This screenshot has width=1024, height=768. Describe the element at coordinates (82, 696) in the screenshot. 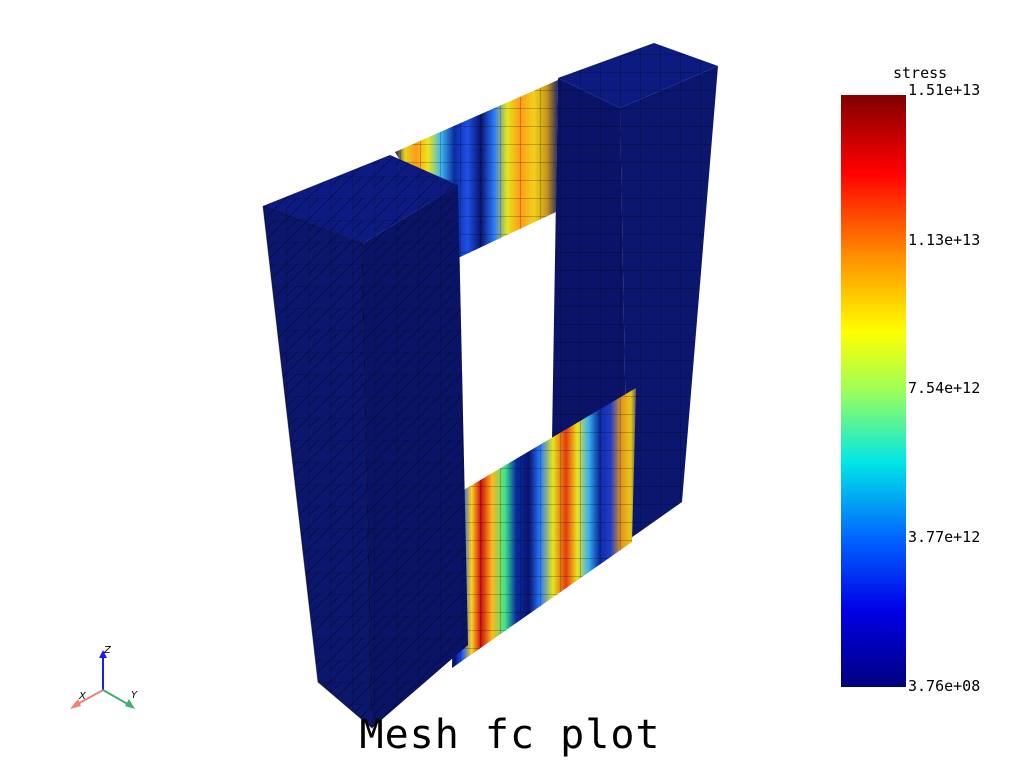

I see `x-axis-label: X` at that location.